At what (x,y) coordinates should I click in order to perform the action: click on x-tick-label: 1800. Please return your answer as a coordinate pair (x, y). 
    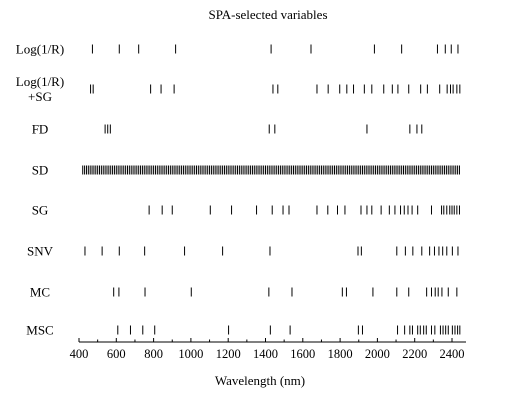
    Looking at the image, I should click on (340, 354).